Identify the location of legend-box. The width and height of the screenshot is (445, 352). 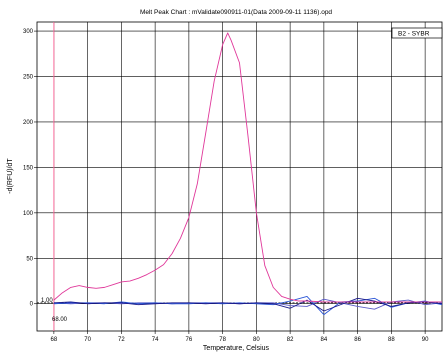
(417, 33).